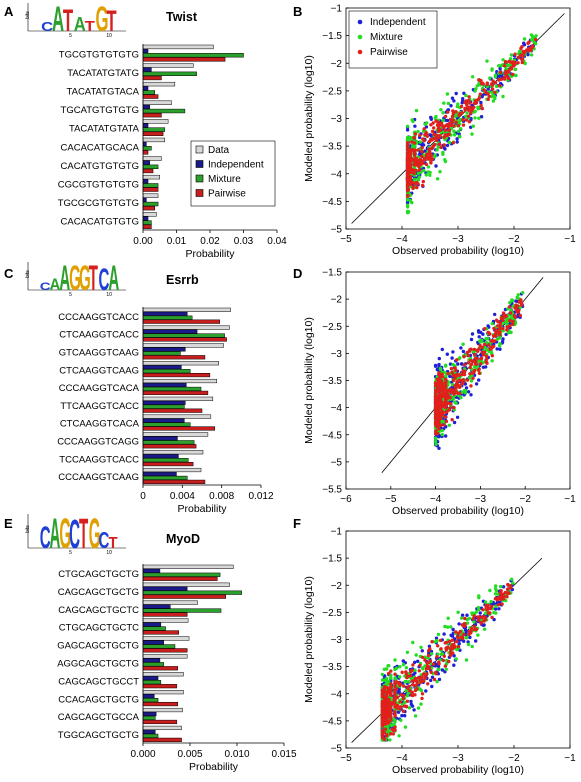 This screenshot has height=782, width=581. What do you see at coordinates (99, 406) in the screenshot?
I see `category-label: TTCAAGGTCACC` at bounding box center [99, 406].